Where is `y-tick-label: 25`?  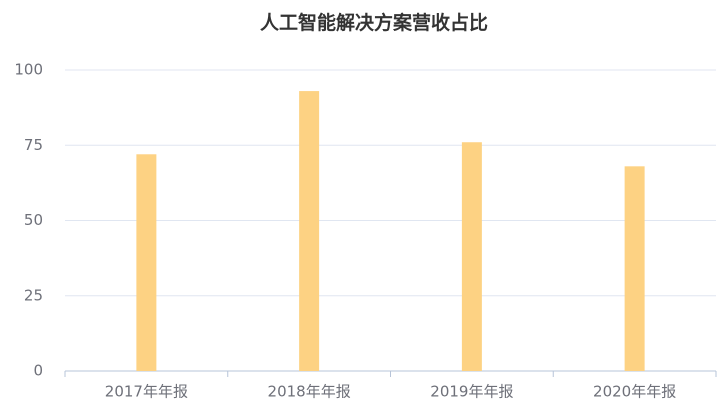
y-tick-label: 25 is located at coordinates (33, 295).